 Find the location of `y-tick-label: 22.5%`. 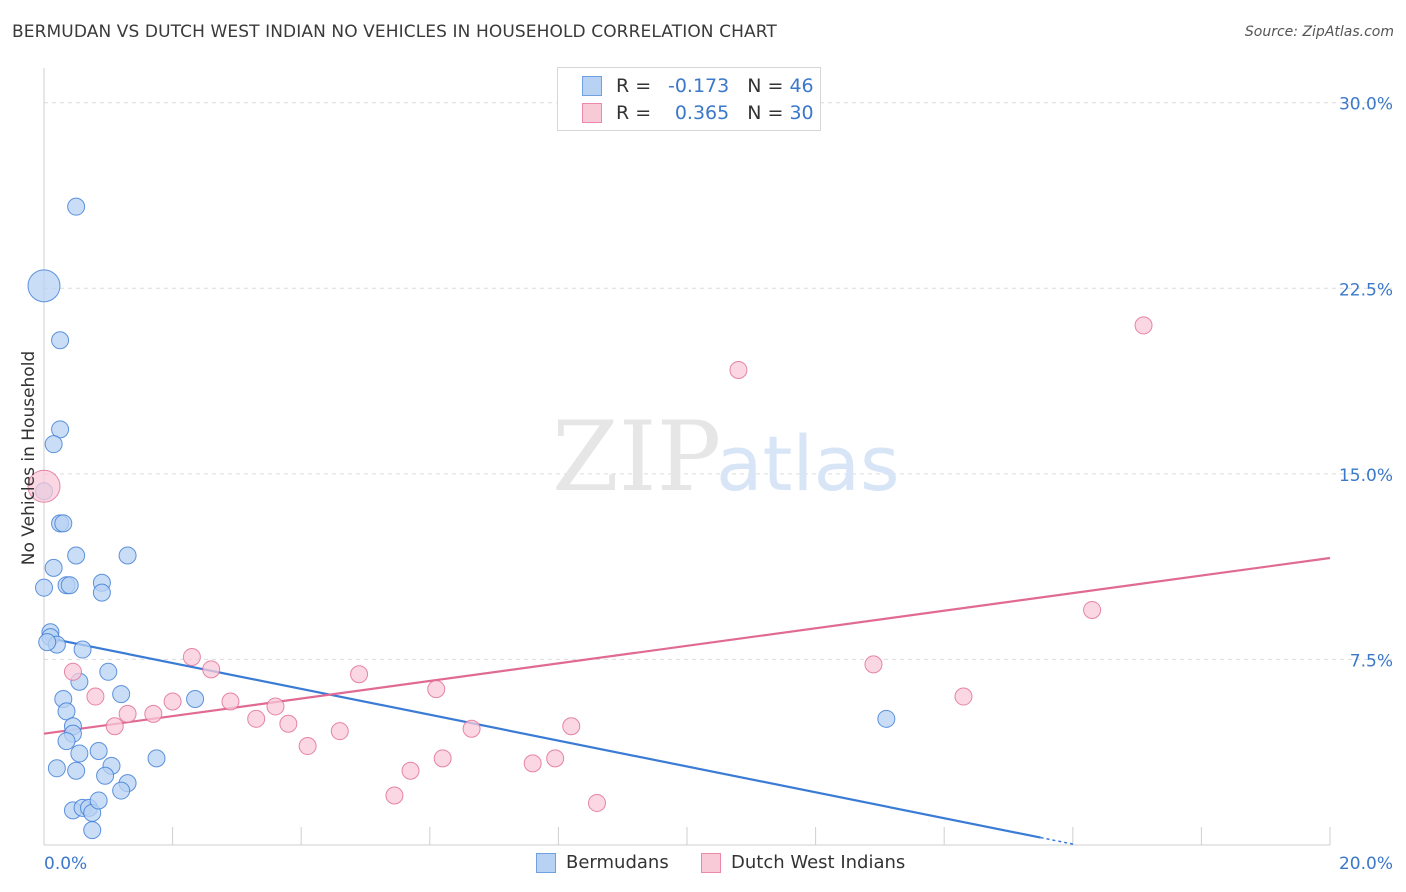

y-tick-label: 22.5% is located at coordinates (1366, 290).